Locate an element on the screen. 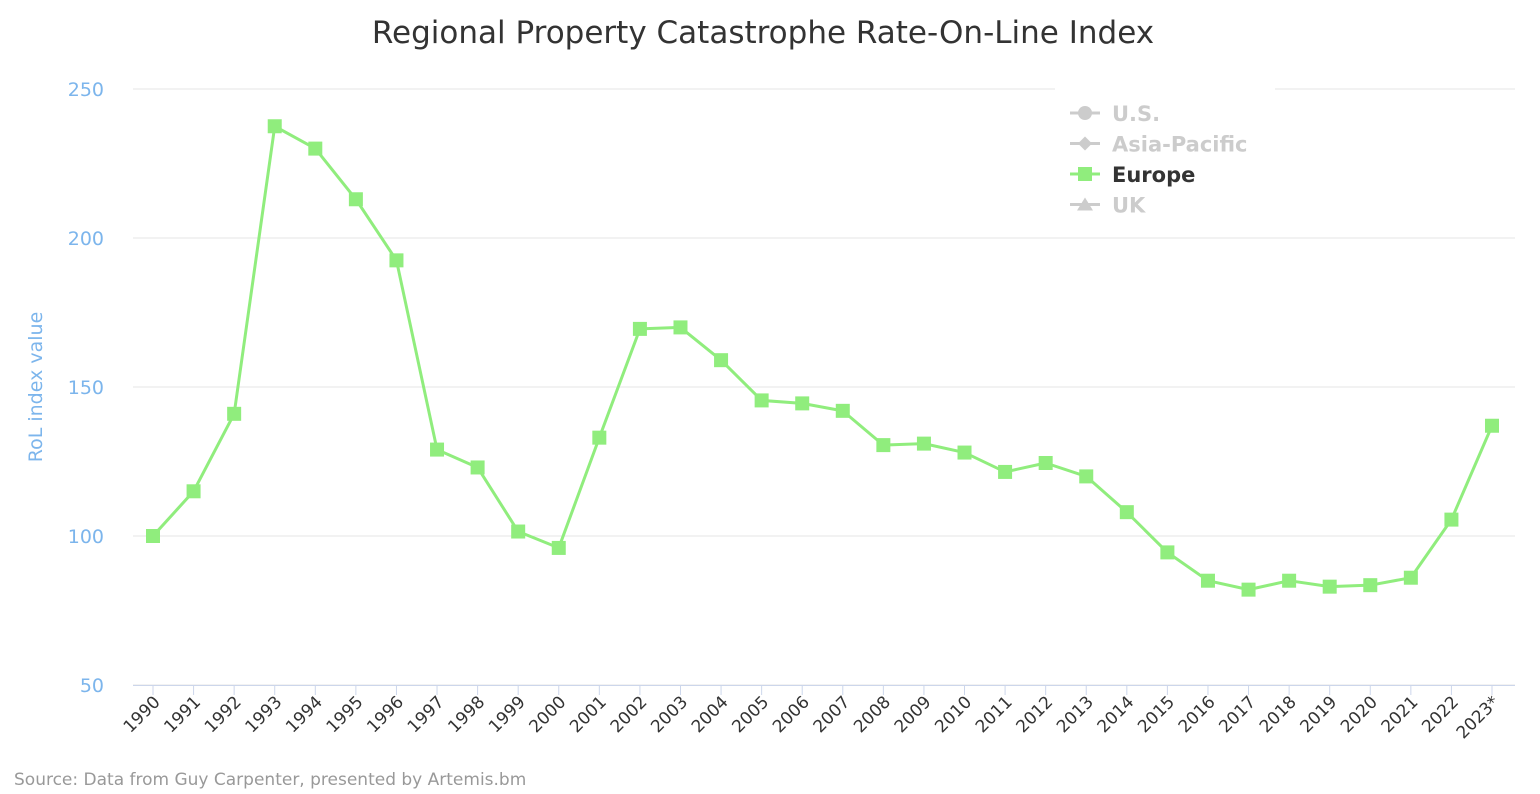 The width and height of the screenshot is (1540, 794). y-tick-label: 50 is located at coordinates (92, 686).